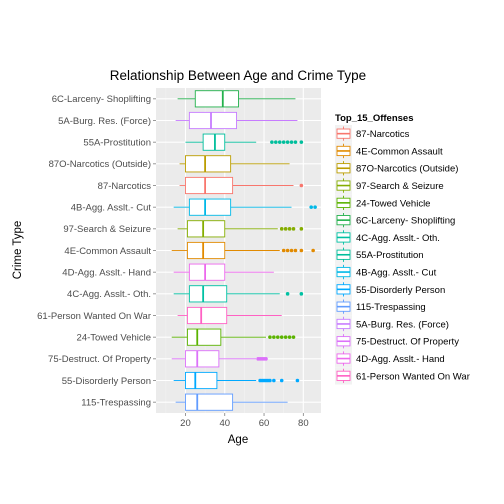  I want to click on legend-label: 4B-Agg. Asslt.- Cut, so click(396, 272).